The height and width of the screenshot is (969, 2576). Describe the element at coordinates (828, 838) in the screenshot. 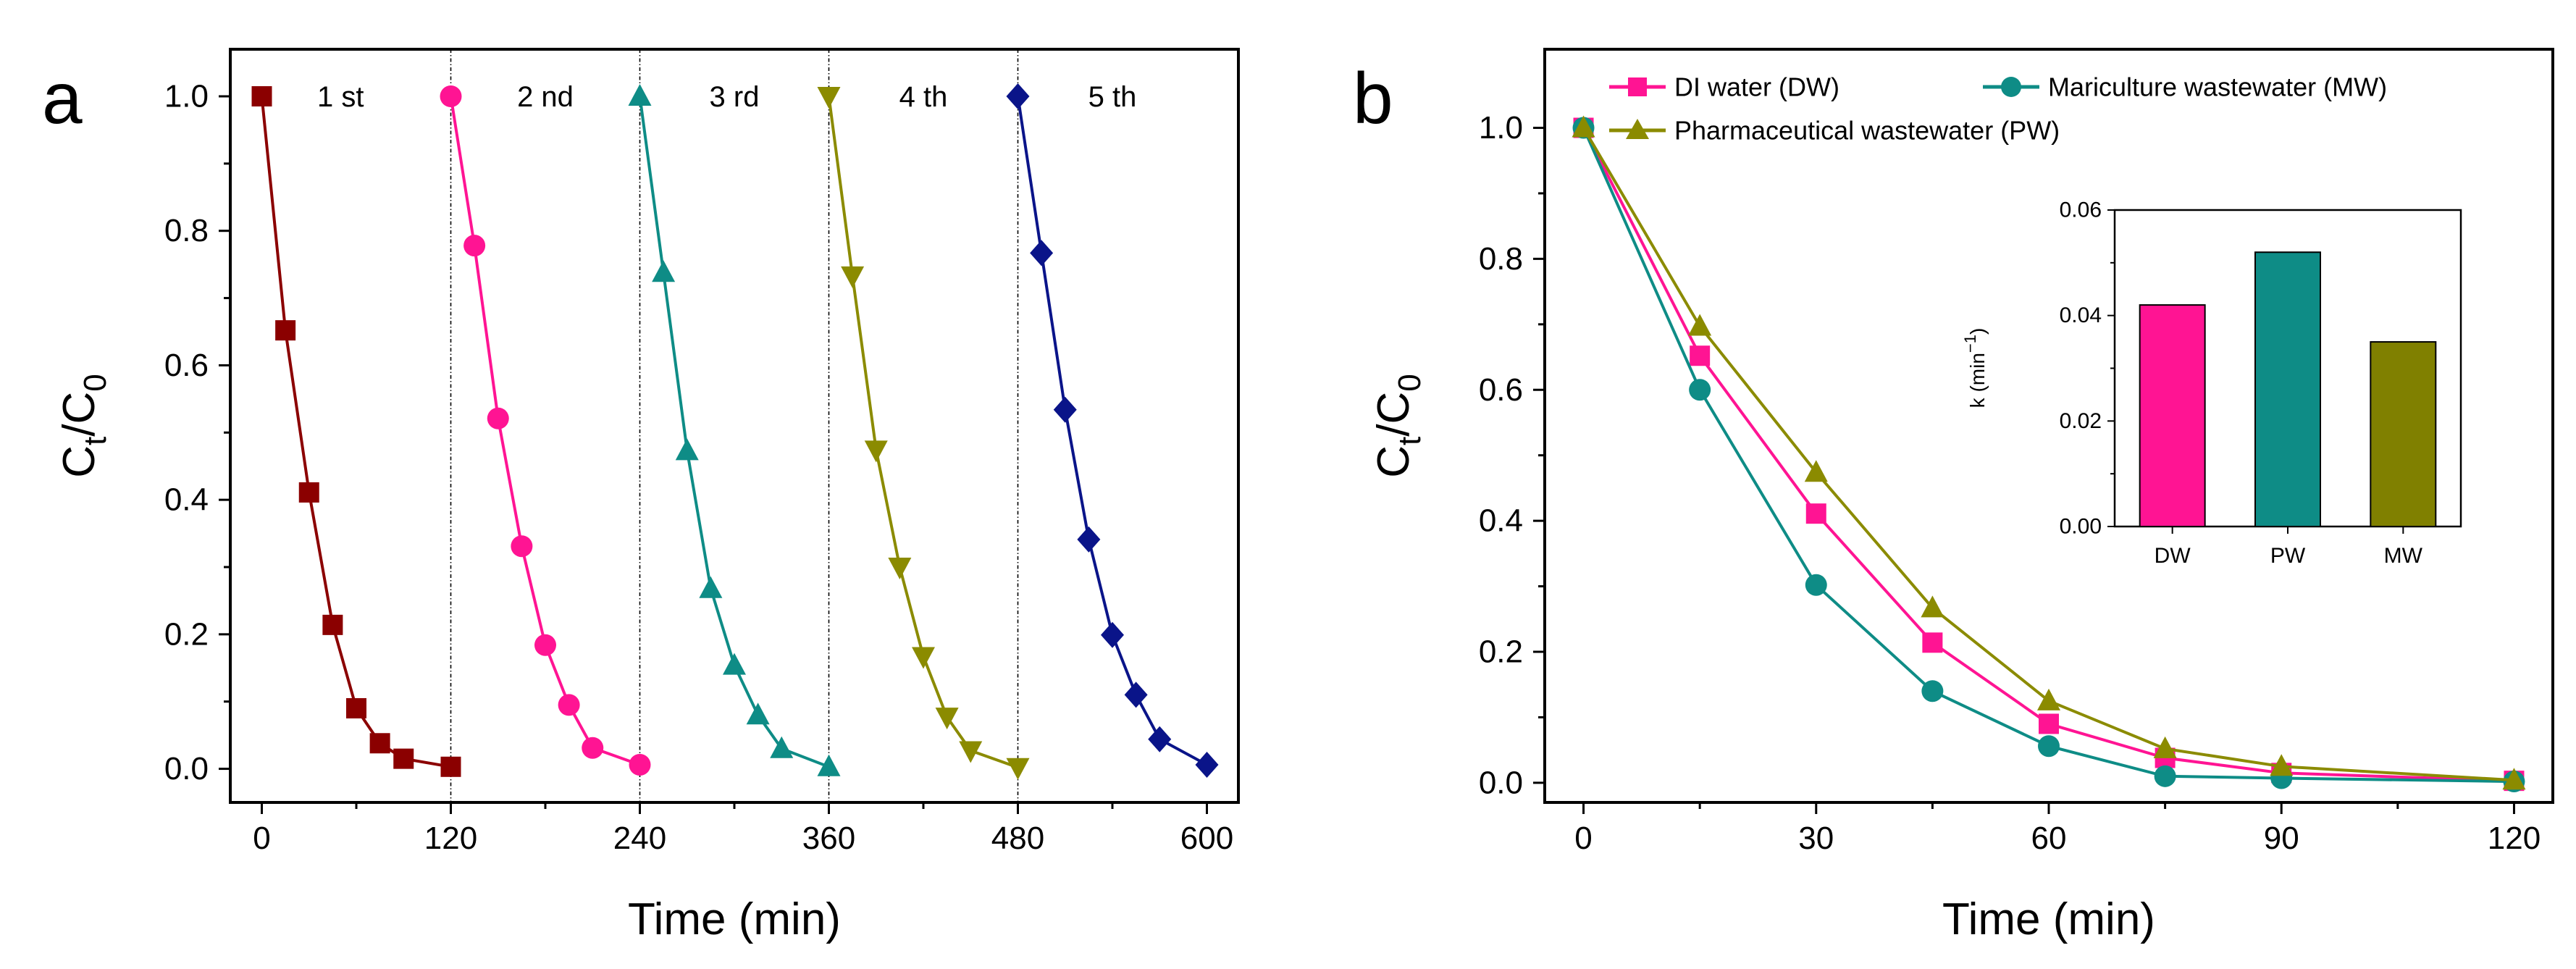

I see `panel-a-x-tick-label: 360` at that location.